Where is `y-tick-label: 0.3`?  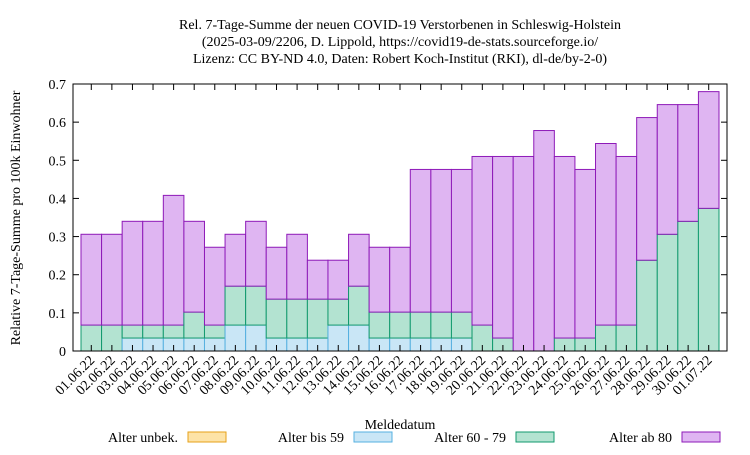 y-tick-label: 0.3 is located at coordinates (58, 238).